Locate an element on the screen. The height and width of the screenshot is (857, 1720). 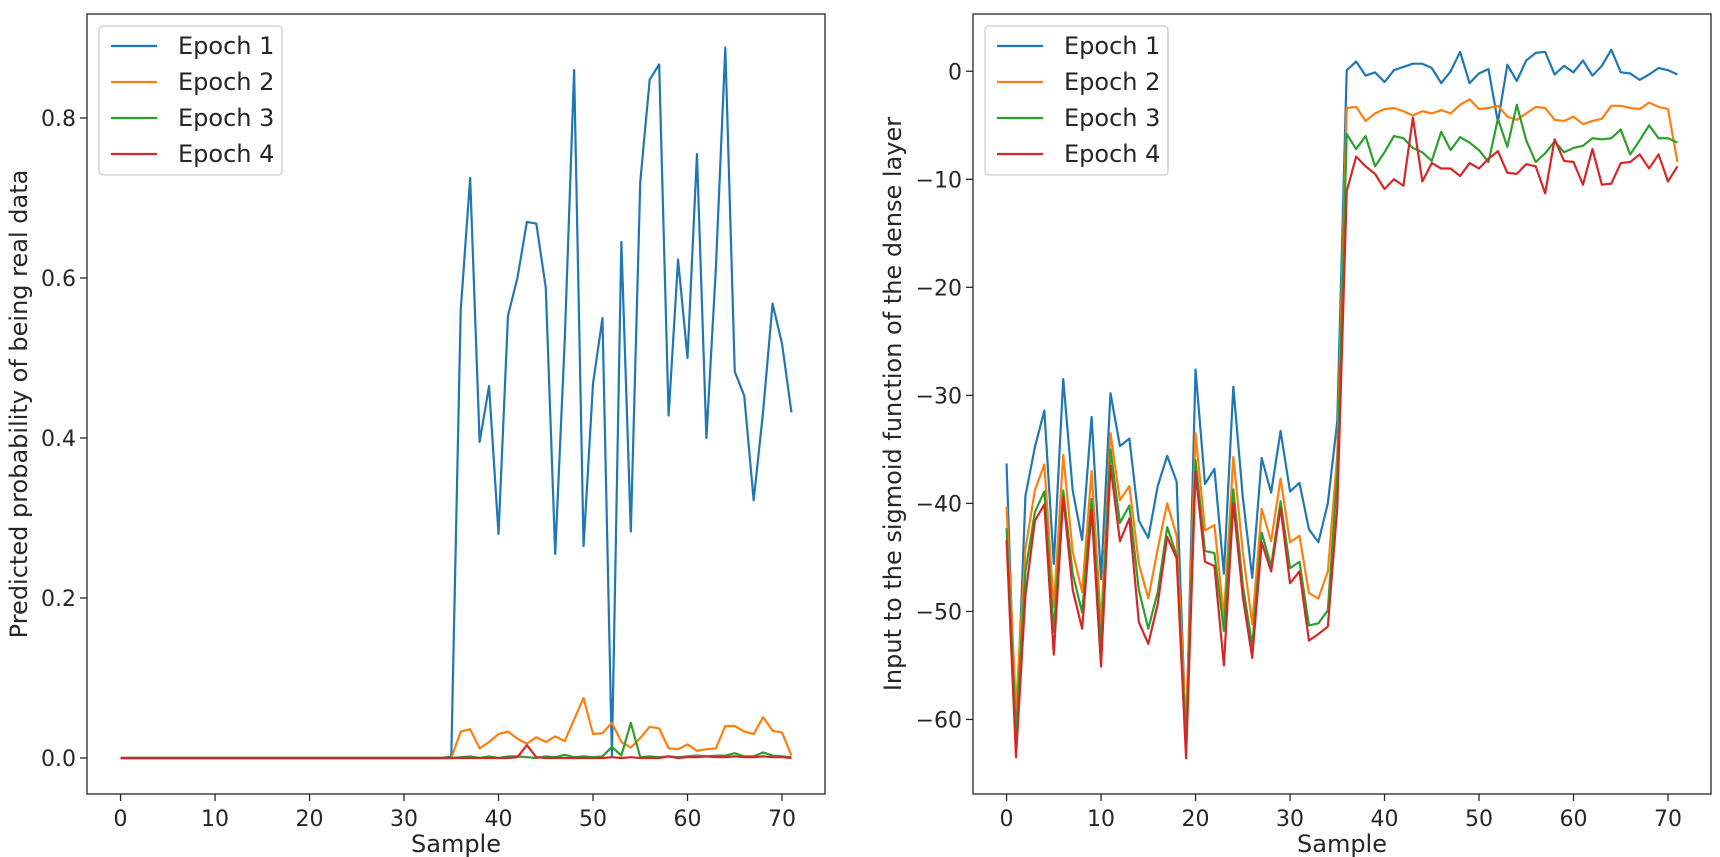
right-y-tick-label: −60 is located at coordinates (939, 720).